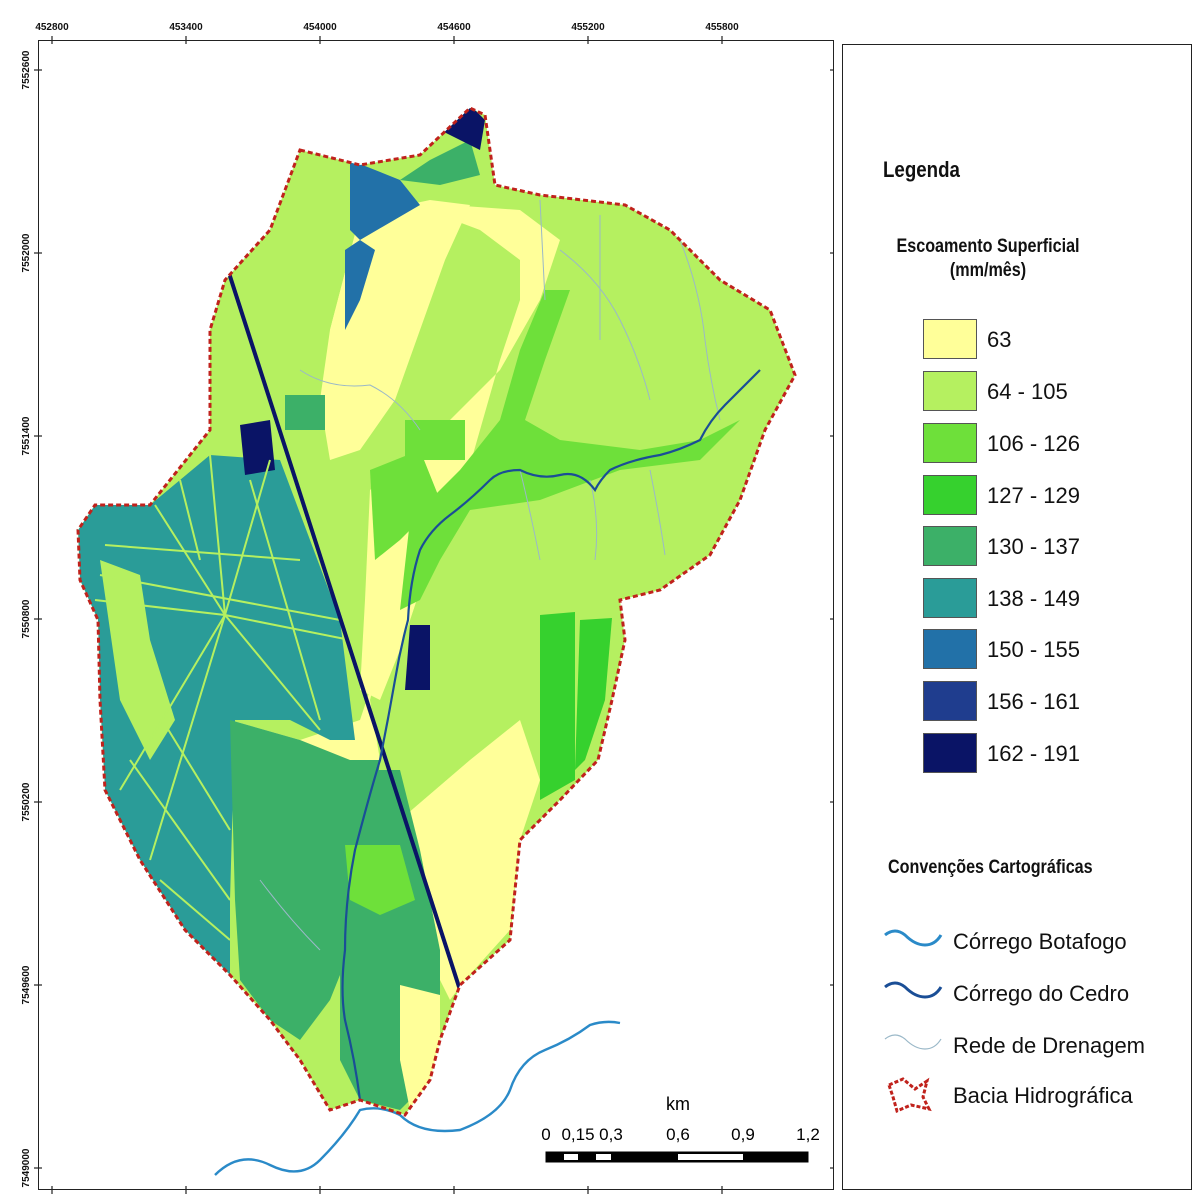  Describe the element at coordinates (1033, 341) in the screenshot. I see `legend-class-item: 63` at that location.